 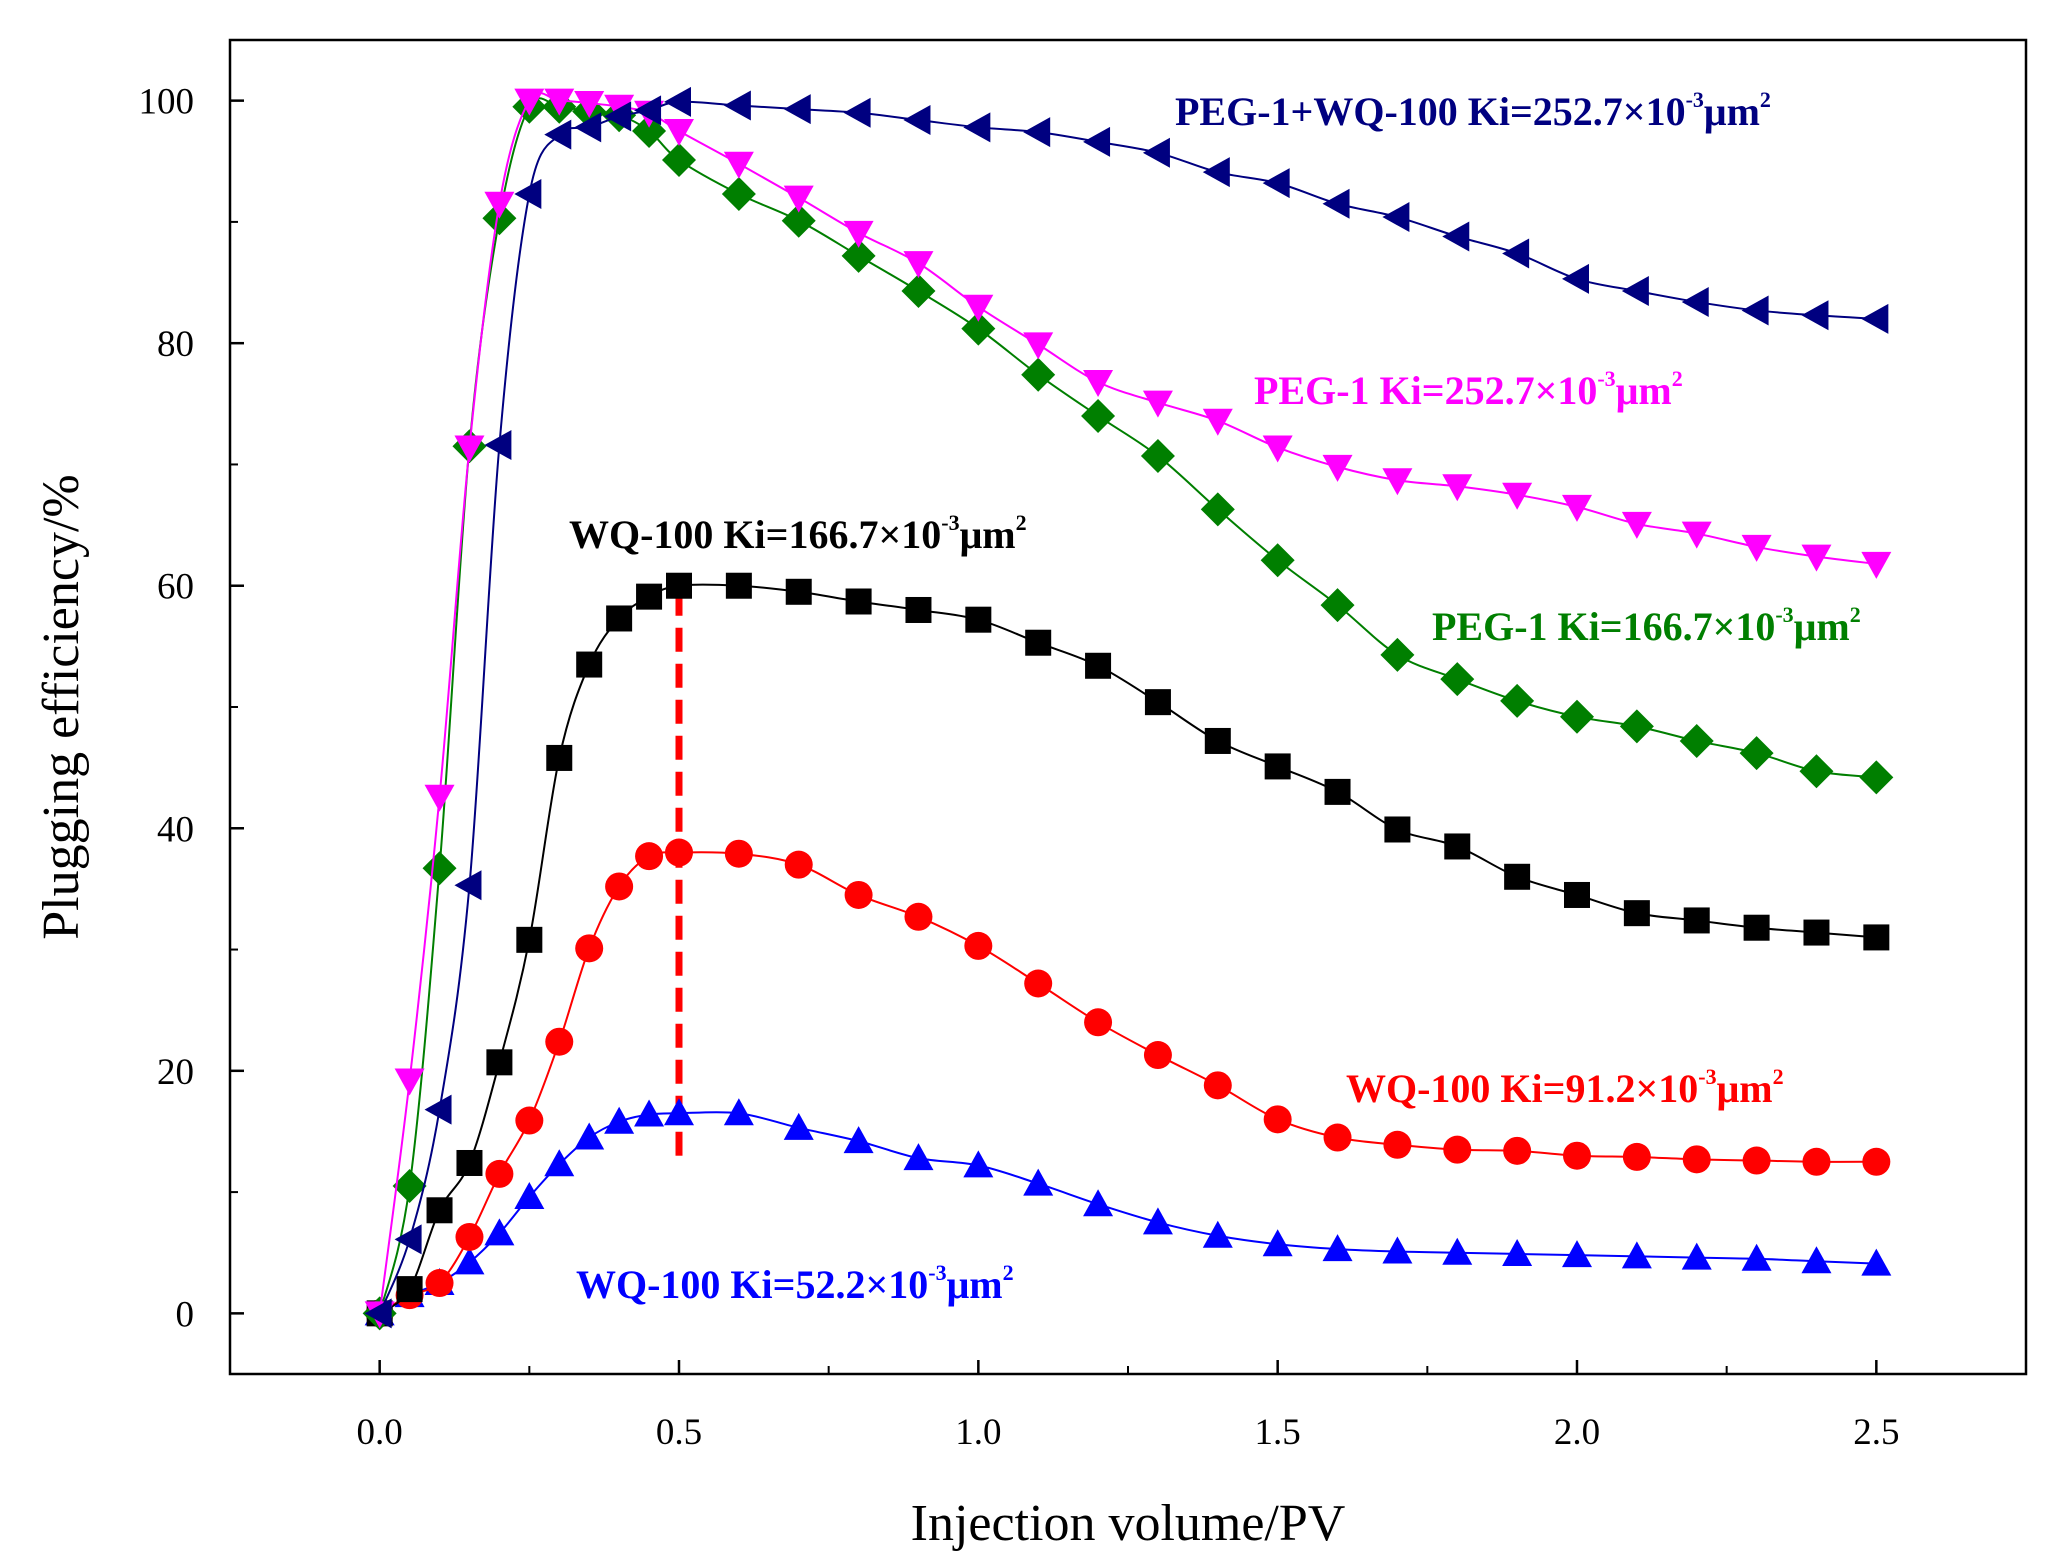 What do you see at coordinates (1128, 1523) in the screenshot?
I see `x-axis-title: Injection volume/PV` at bounding box center [1128, 1523].